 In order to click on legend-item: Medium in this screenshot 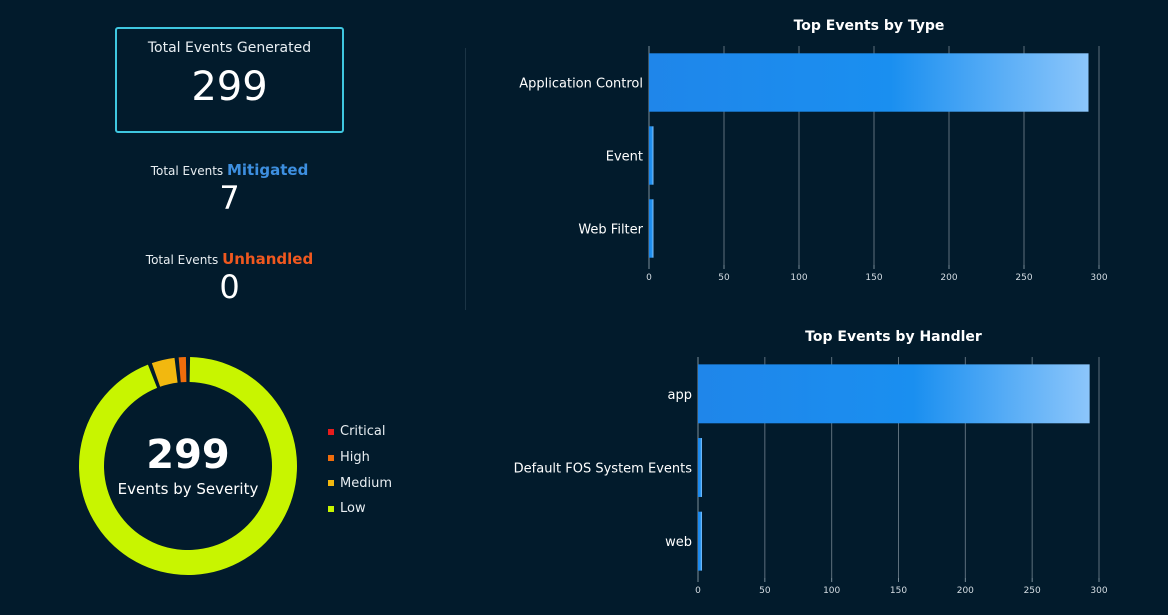, I will do `click(360, 483)`.